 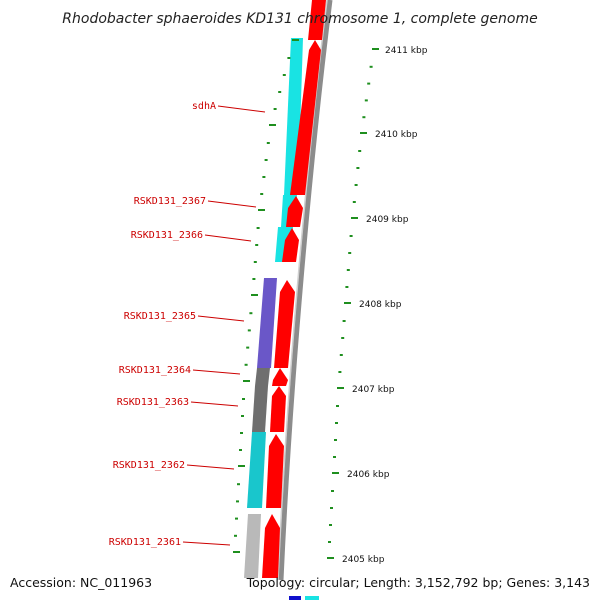 What do you see at coordinates (387, 220) in the screenshot?
I see `tick-label-2409: 2409 kbp` at bounding box center [387, 220].